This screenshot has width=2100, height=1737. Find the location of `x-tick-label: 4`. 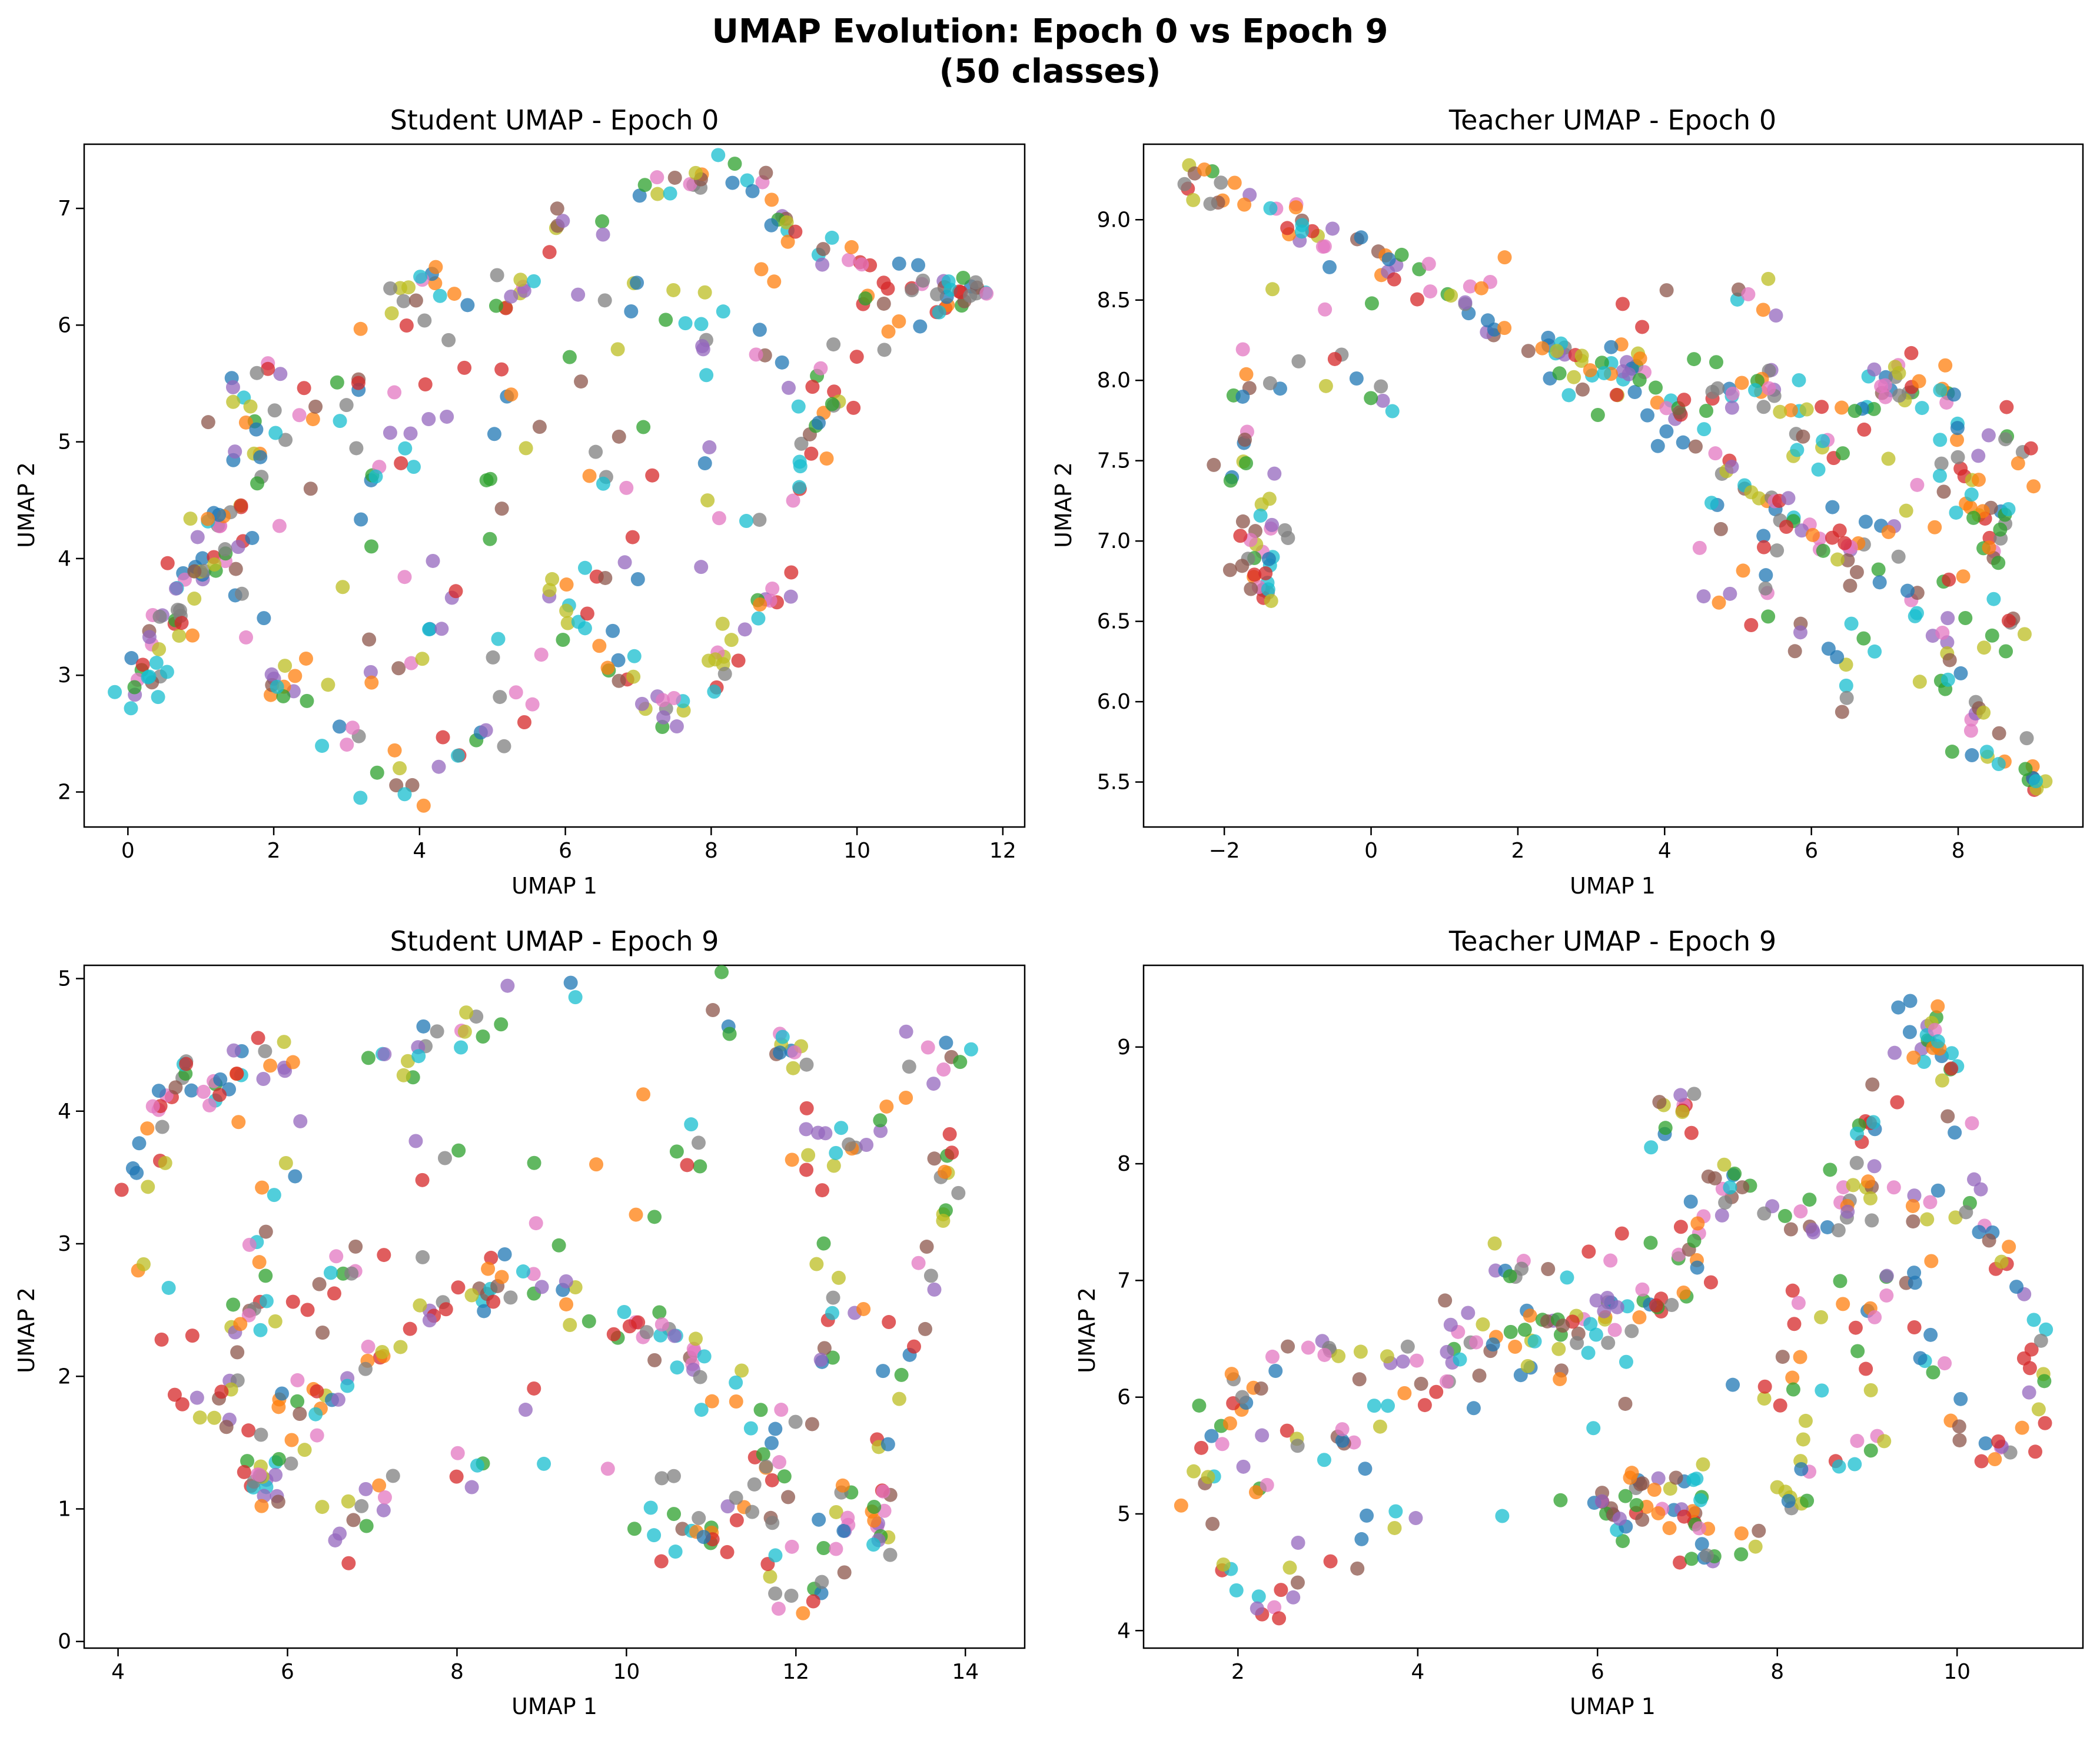

x-tick-label: 4 is located at coordinates (419, 851).